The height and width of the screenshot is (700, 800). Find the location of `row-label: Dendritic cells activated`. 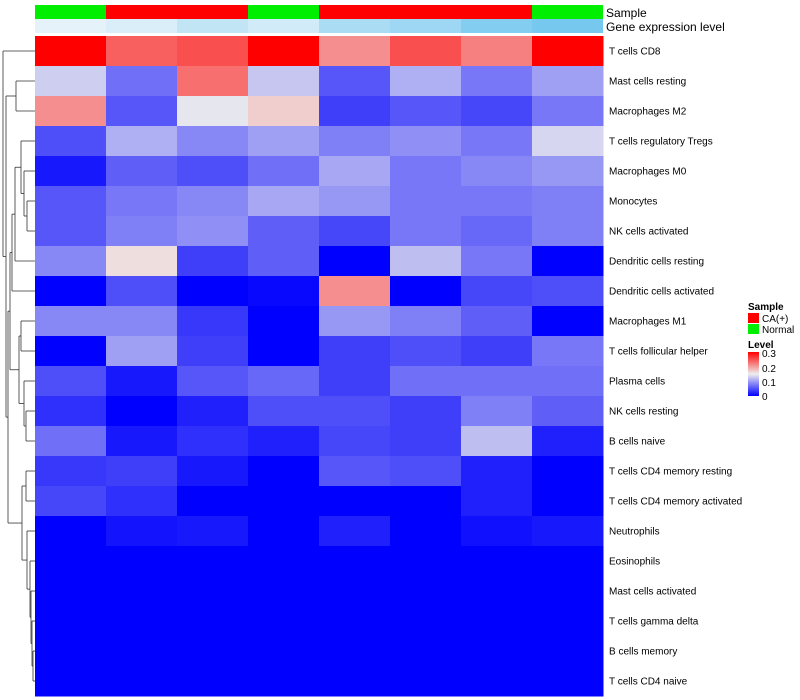

row-label: Dendritic cells activated is located at coordinates (661, 292).